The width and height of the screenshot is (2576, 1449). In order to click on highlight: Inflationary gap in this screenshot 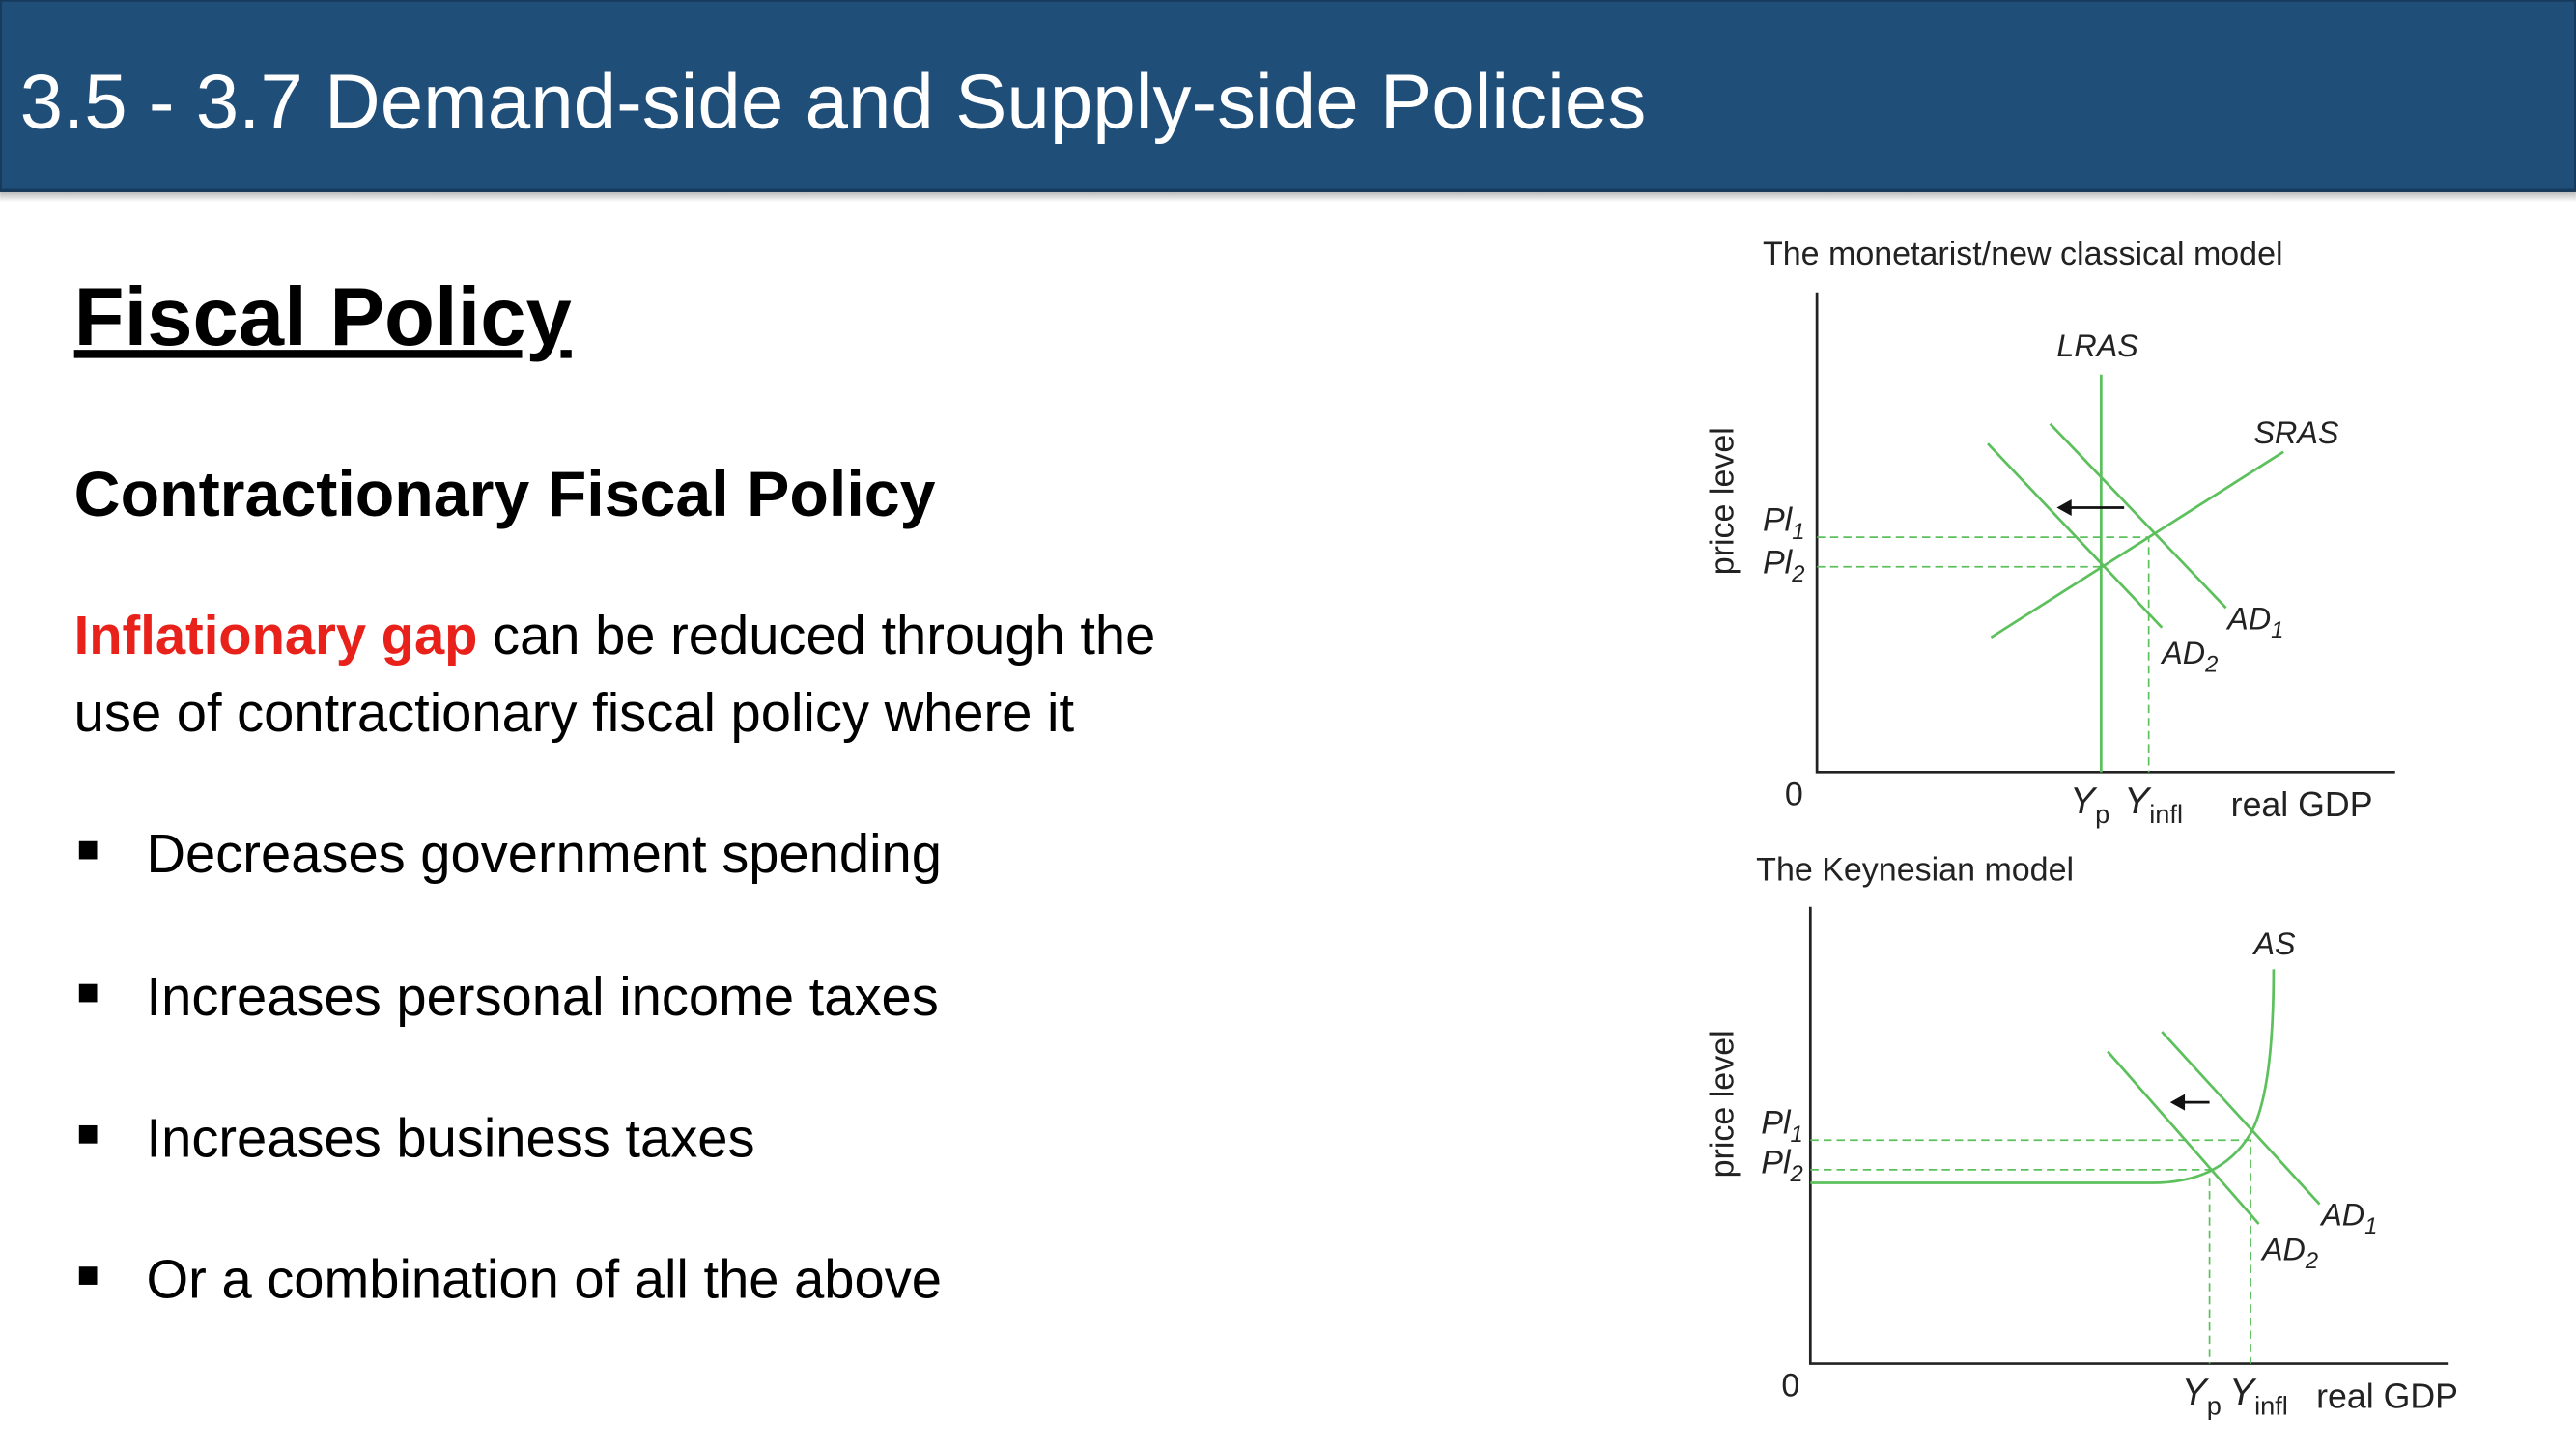, I will do `click(276, 635)`.